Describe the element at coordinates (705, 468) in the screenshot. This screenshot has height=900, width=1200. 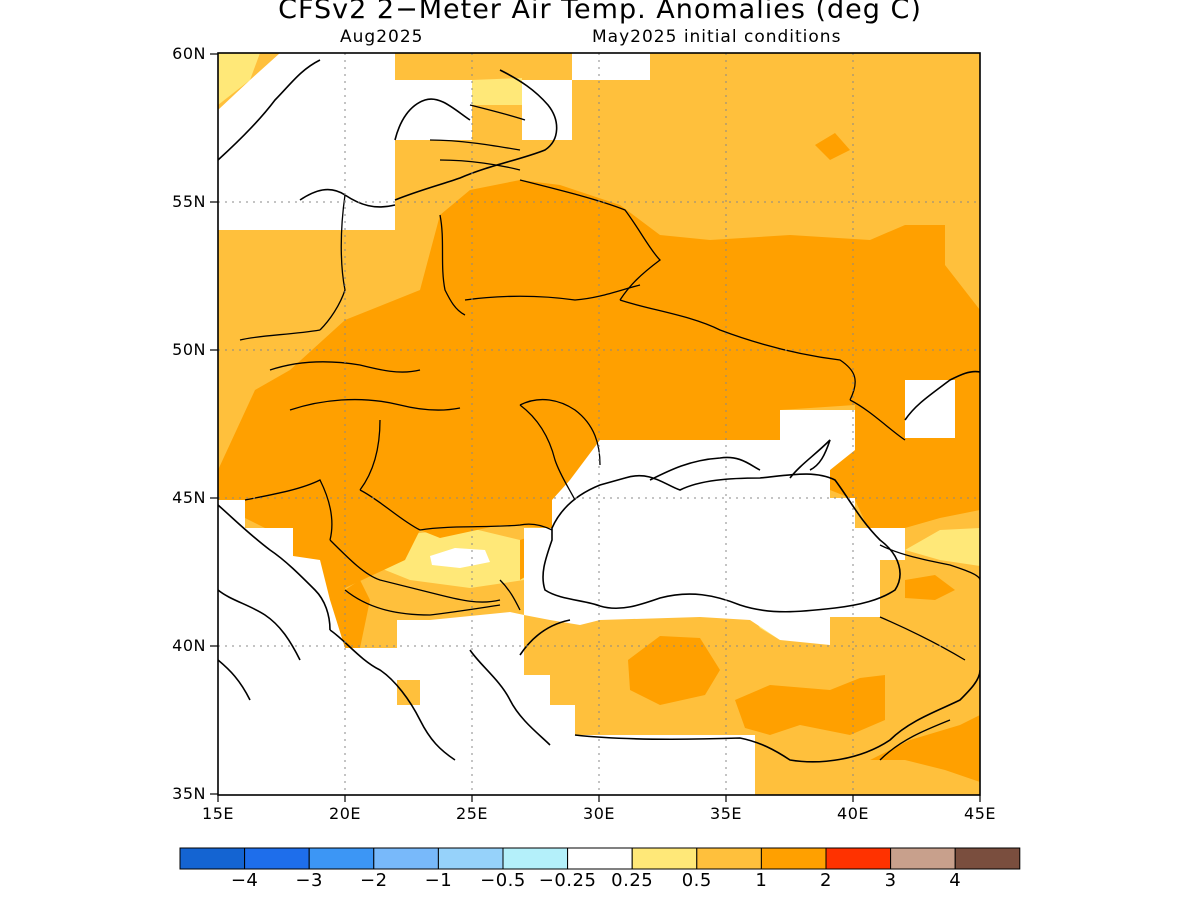
I see `crimea-coastline` at that location.